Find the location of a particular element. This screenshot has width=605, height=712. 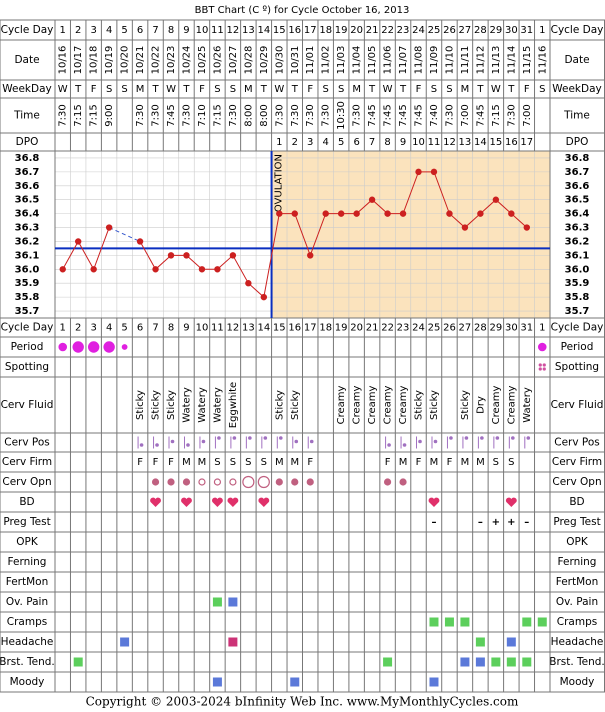

cycle-day: 19 is located at coordinates (341, 30).